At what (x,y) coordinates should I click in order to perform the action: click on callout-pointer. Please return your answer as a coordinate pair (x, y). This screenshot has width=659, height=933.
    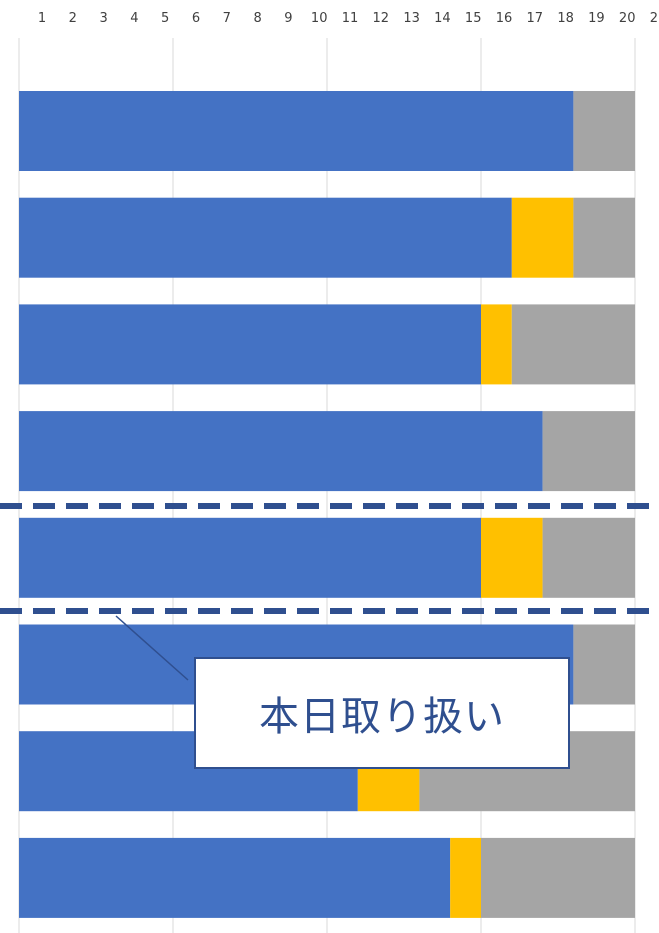
    Looking at the image, I should click on (152, 648).